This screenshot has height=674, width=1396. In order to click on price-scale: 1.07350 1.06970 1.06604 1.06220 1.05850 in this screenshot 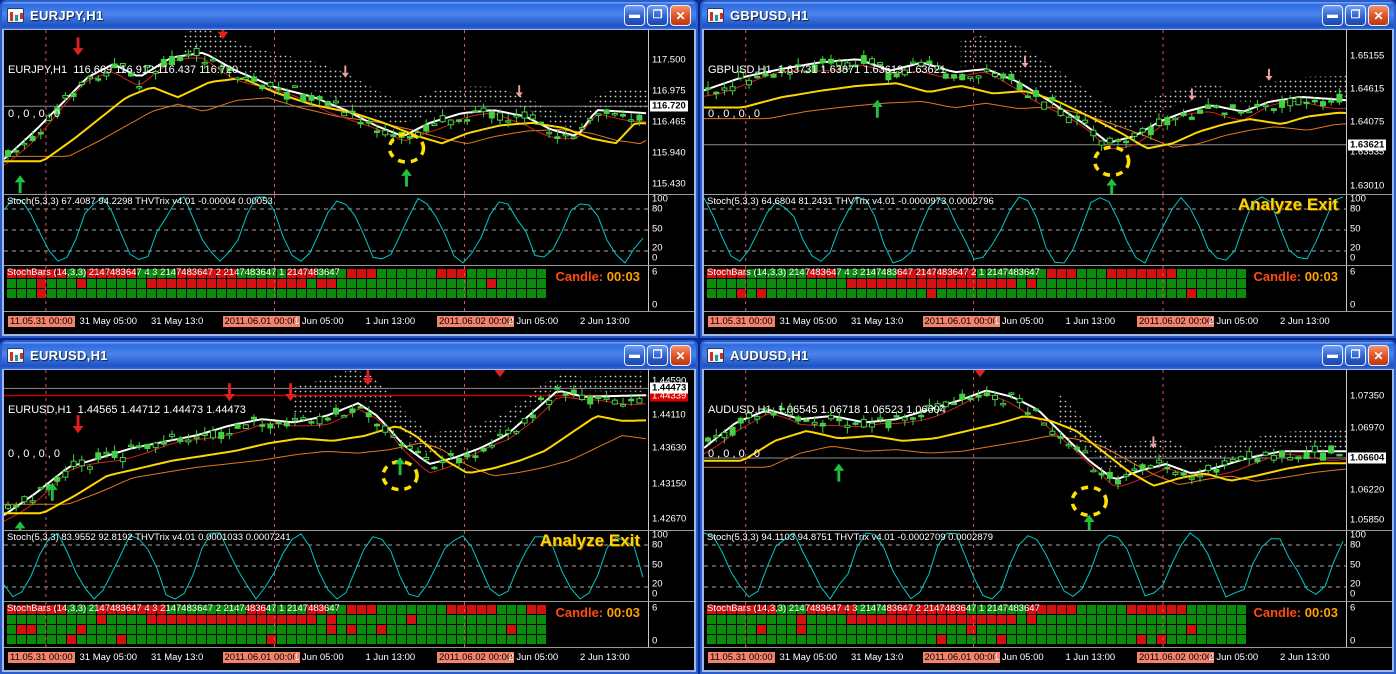, I will do `click(1369, 450)`.